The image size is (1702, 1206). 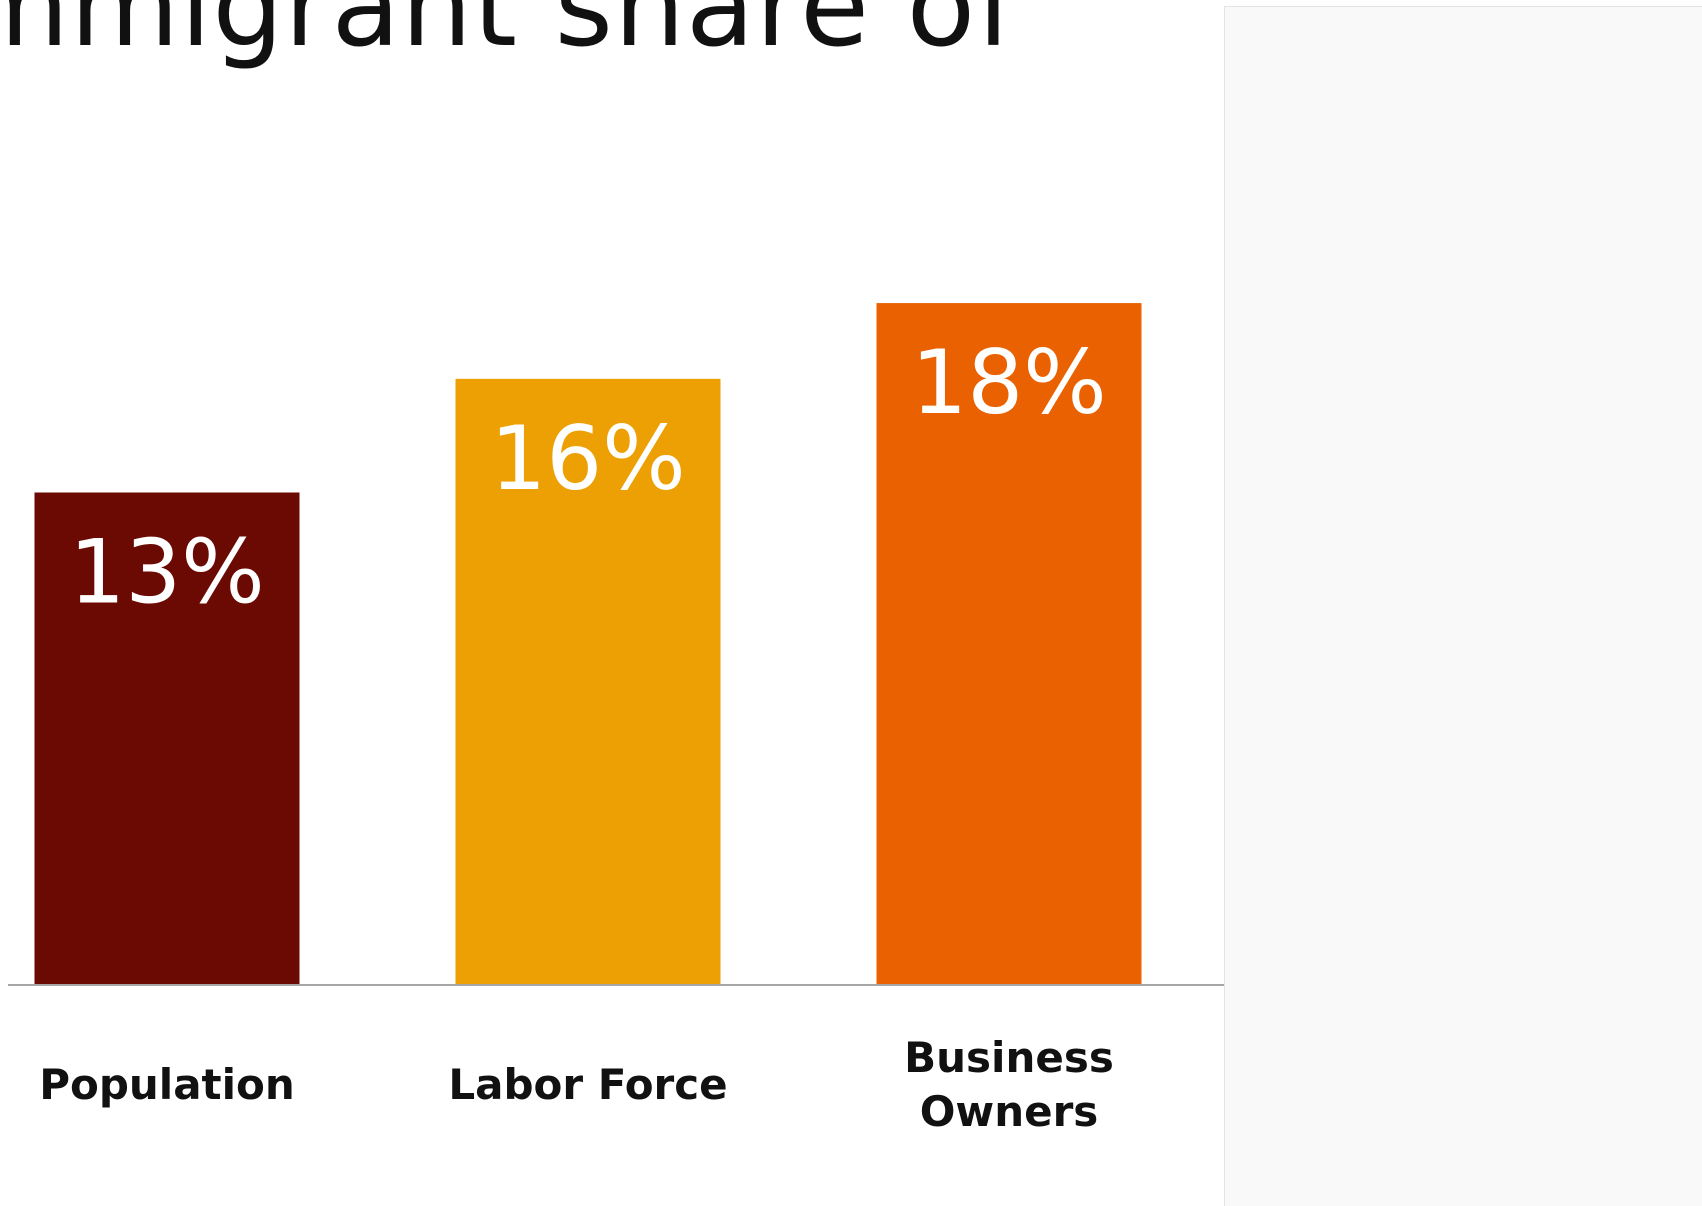 I want to click on bar-value-label-1: 13%, so click(x=167, y=572).